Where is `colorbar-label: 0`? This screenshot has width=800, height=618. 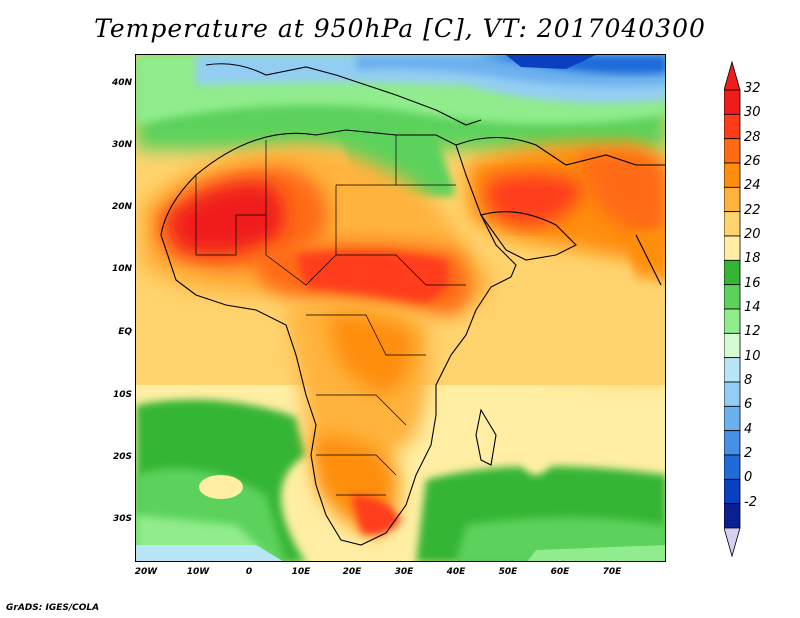 colorbar-label: 0 is located at coordinates (748, 478).